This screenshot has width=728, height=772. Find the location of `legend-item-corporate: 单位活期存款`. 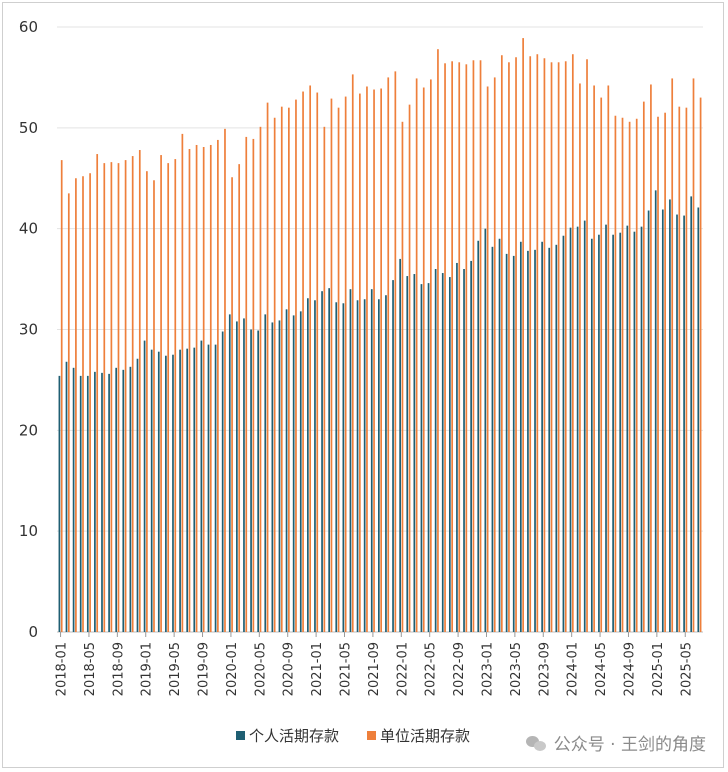

legend-item-corporate: 单位活期存款 is located at coordinates (418, 735).